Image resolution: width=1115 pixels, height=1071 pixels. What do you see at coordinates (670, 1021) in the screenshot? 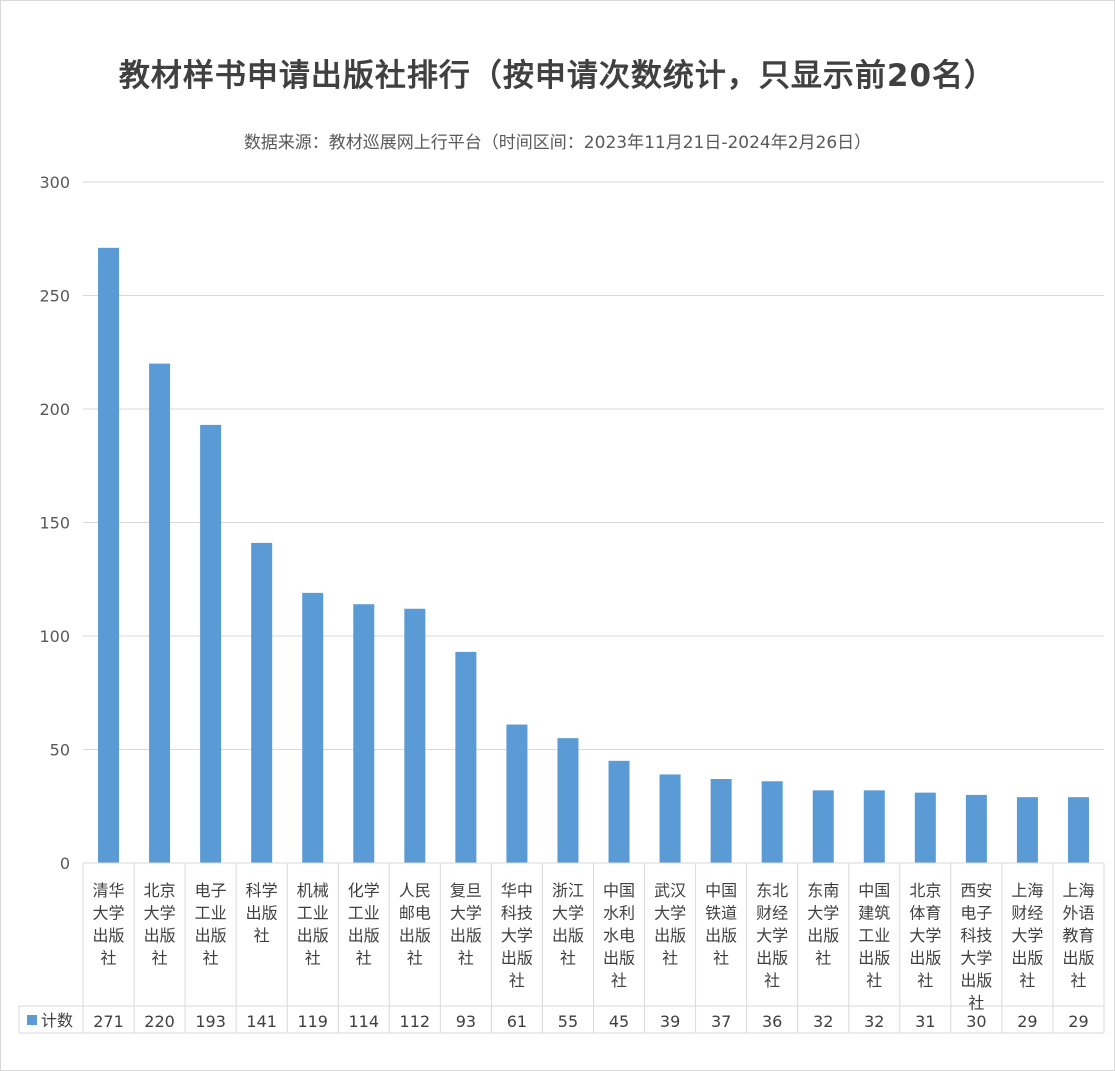
I see `data-value-label: 39` at bounding box center [670, 1021].